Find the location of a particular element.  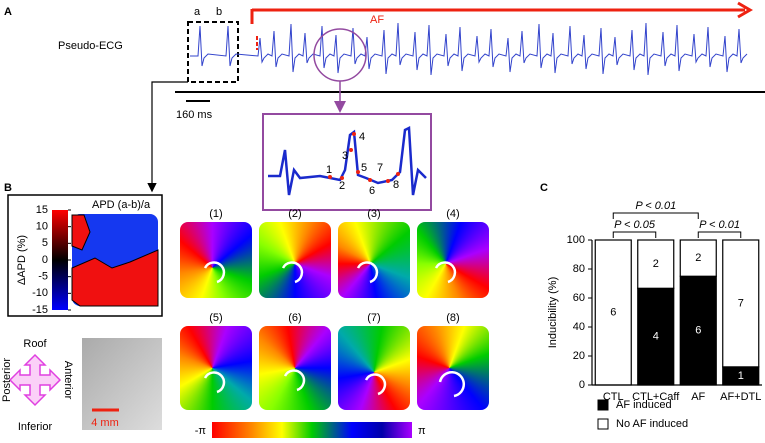

phase-max: π is located at coordinates (422, 431).